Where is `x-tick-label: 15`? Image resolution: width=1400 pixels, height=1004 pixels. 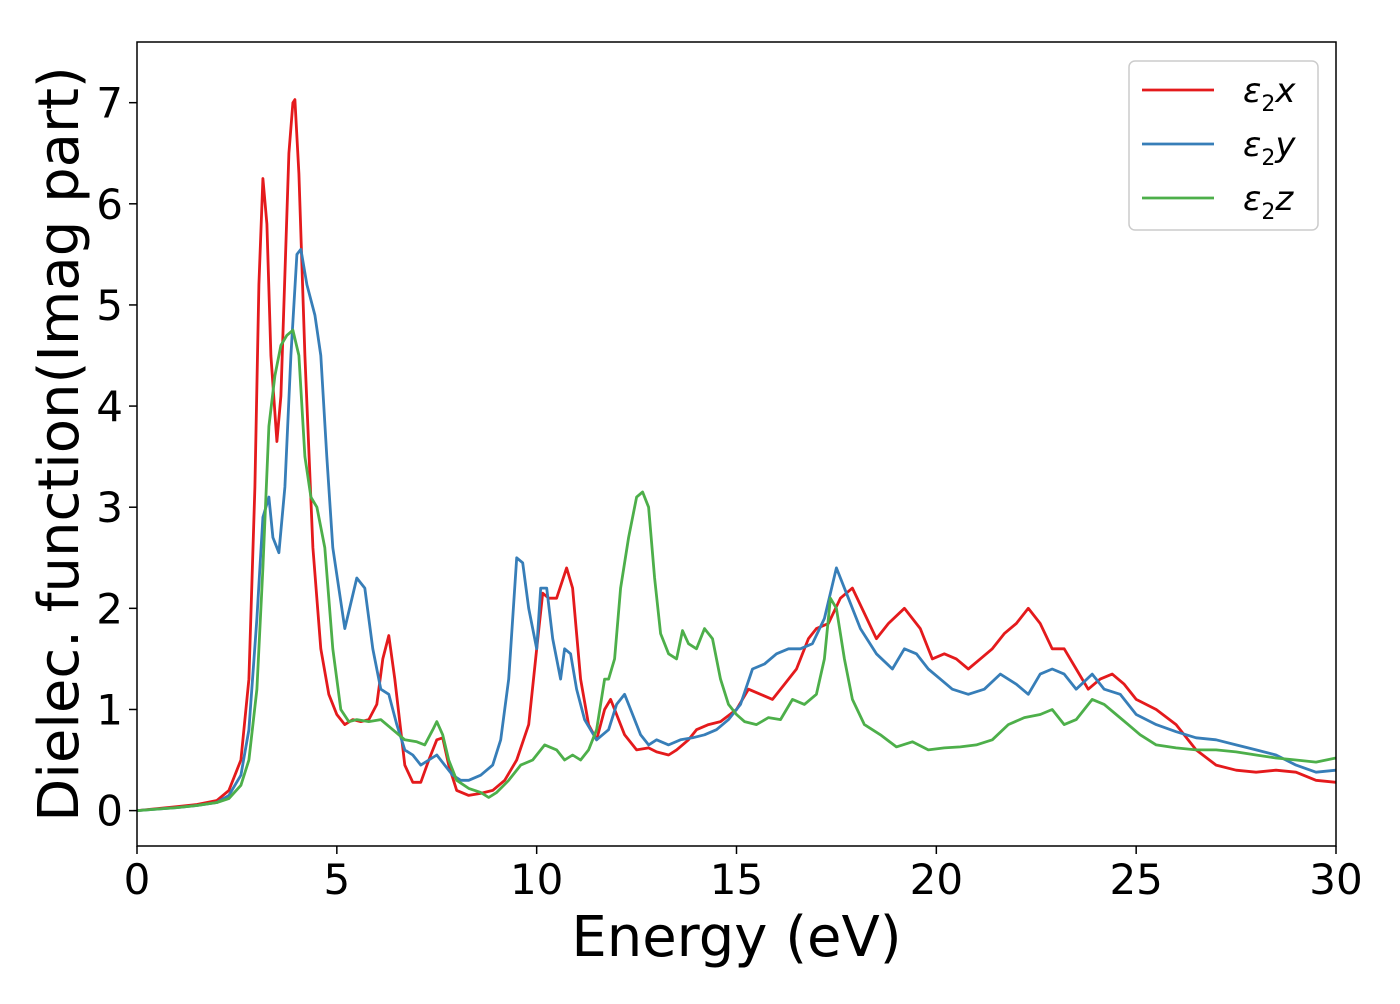
x-tick-label: 15 is located at coordinates (736, 879).